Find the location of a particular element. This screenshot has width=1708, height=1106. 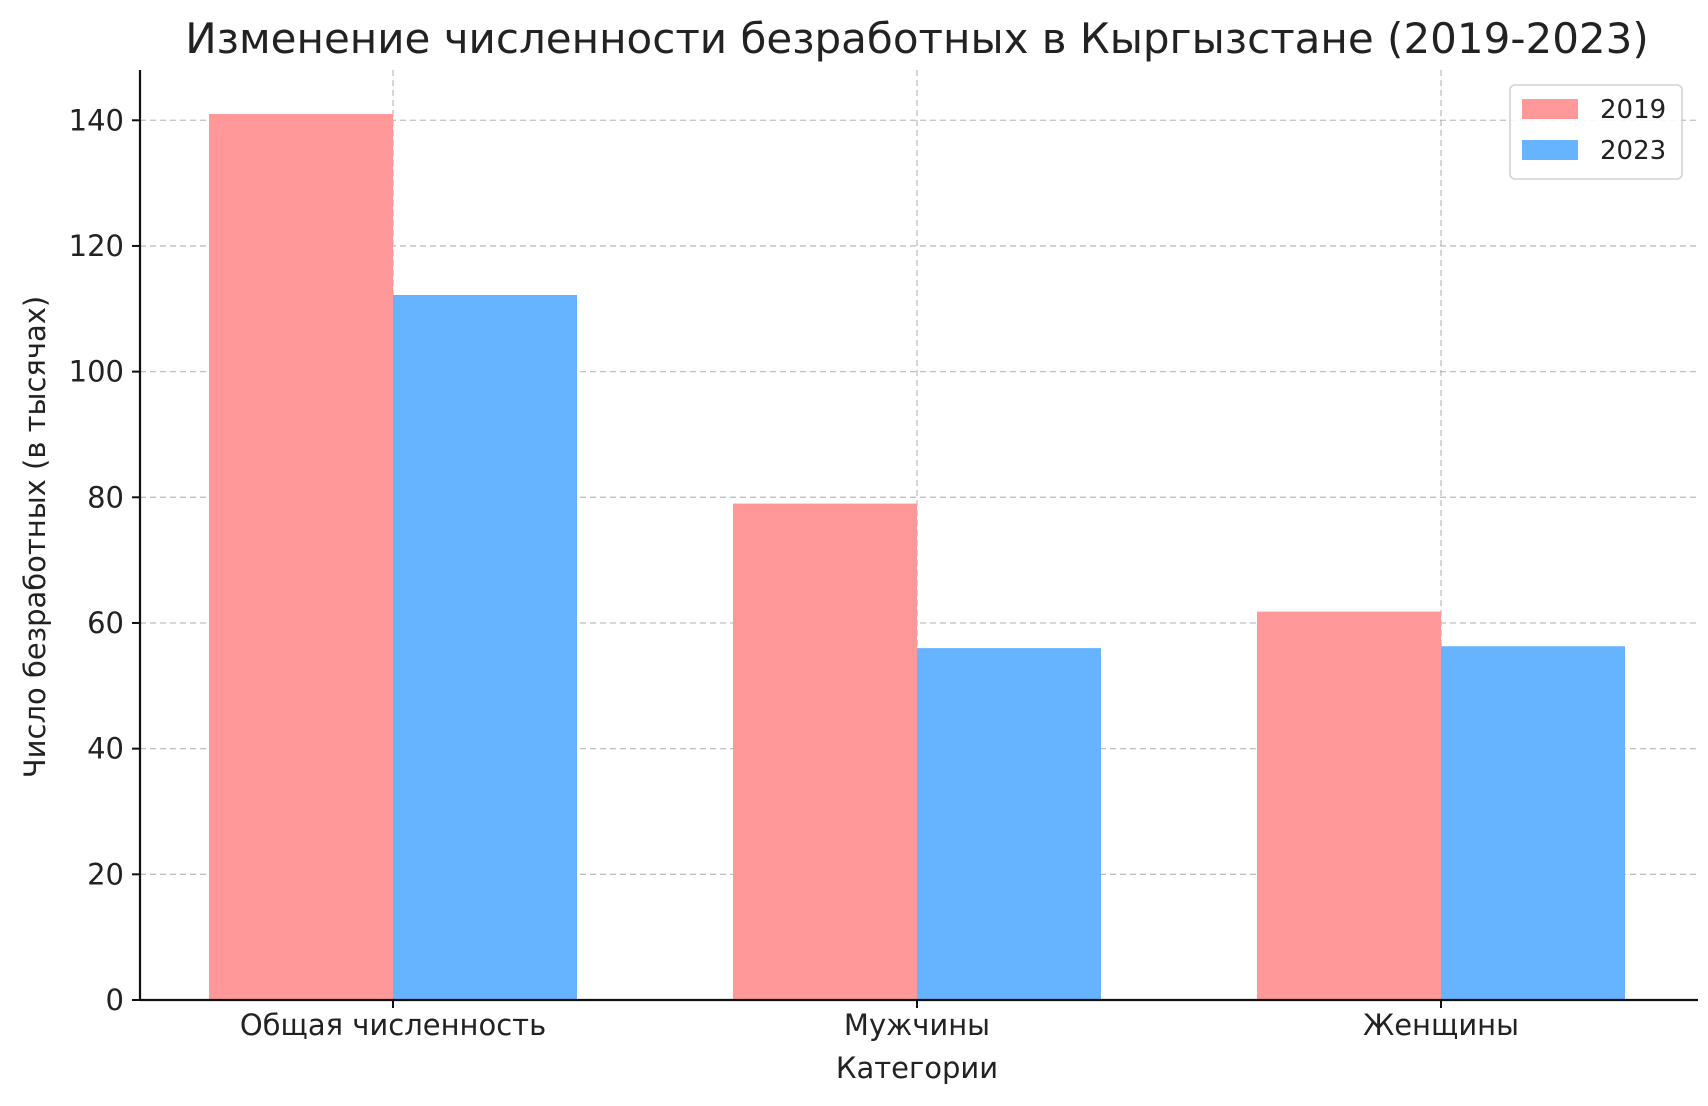

legend-swatch-2019 is located at coordinates (1550, 109).